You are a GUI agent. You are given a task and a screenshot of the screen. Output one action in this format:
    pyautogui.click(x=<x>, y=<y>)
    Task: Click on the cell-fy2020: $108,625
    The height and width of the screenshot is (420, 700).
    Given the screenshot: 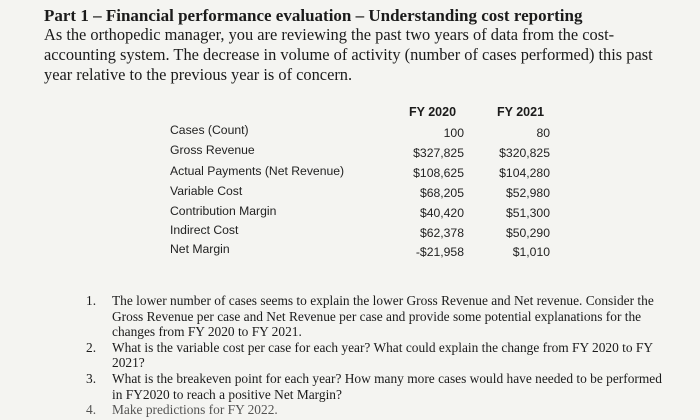 What is the action you would take?
    pyautogui.click(x=438, y=173)
    